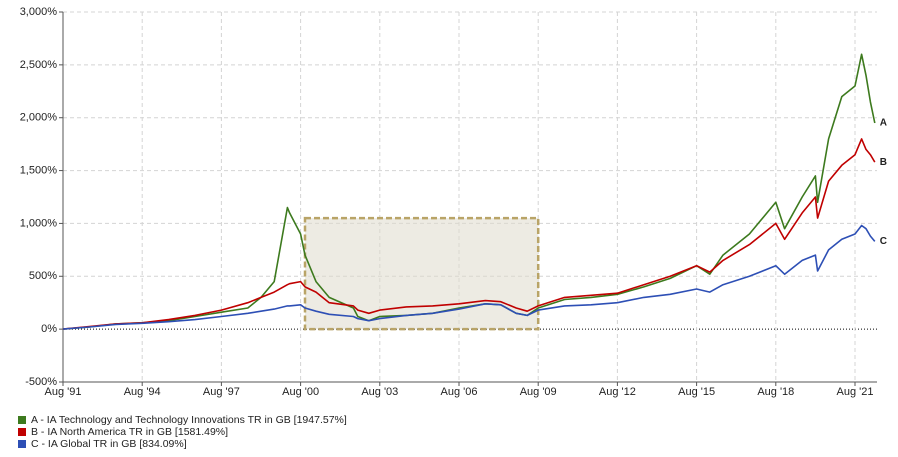  Describe the element at coordinates (142, 392) in the screenshot. I see `x-tick-label: Aug '94` at that location.